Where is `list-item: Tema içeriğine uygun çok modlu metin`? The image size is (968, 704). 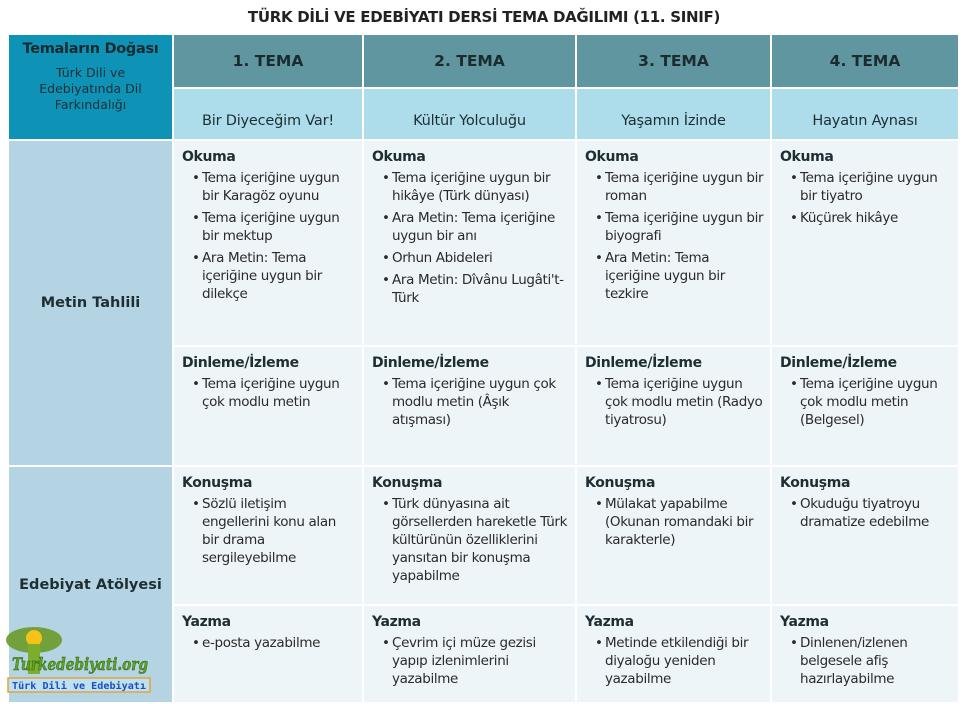
list-item: Tema içeriğine uygun çok modlu metin is located at coordinates (274, 393).